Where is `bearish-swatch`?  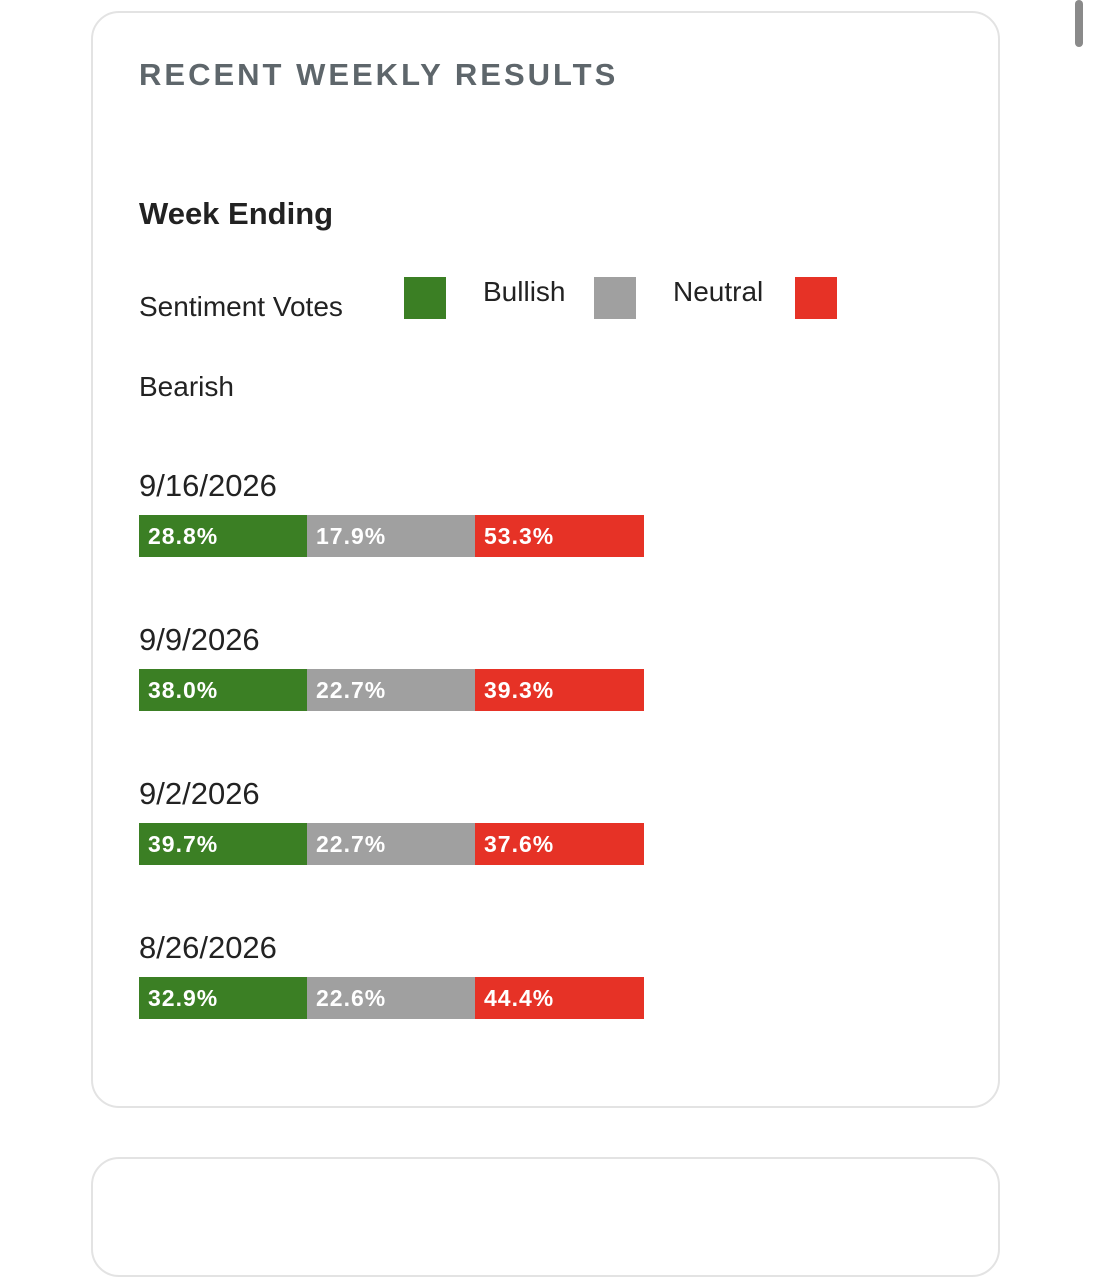
bearish-swatch is located at coordinates (816, 298).